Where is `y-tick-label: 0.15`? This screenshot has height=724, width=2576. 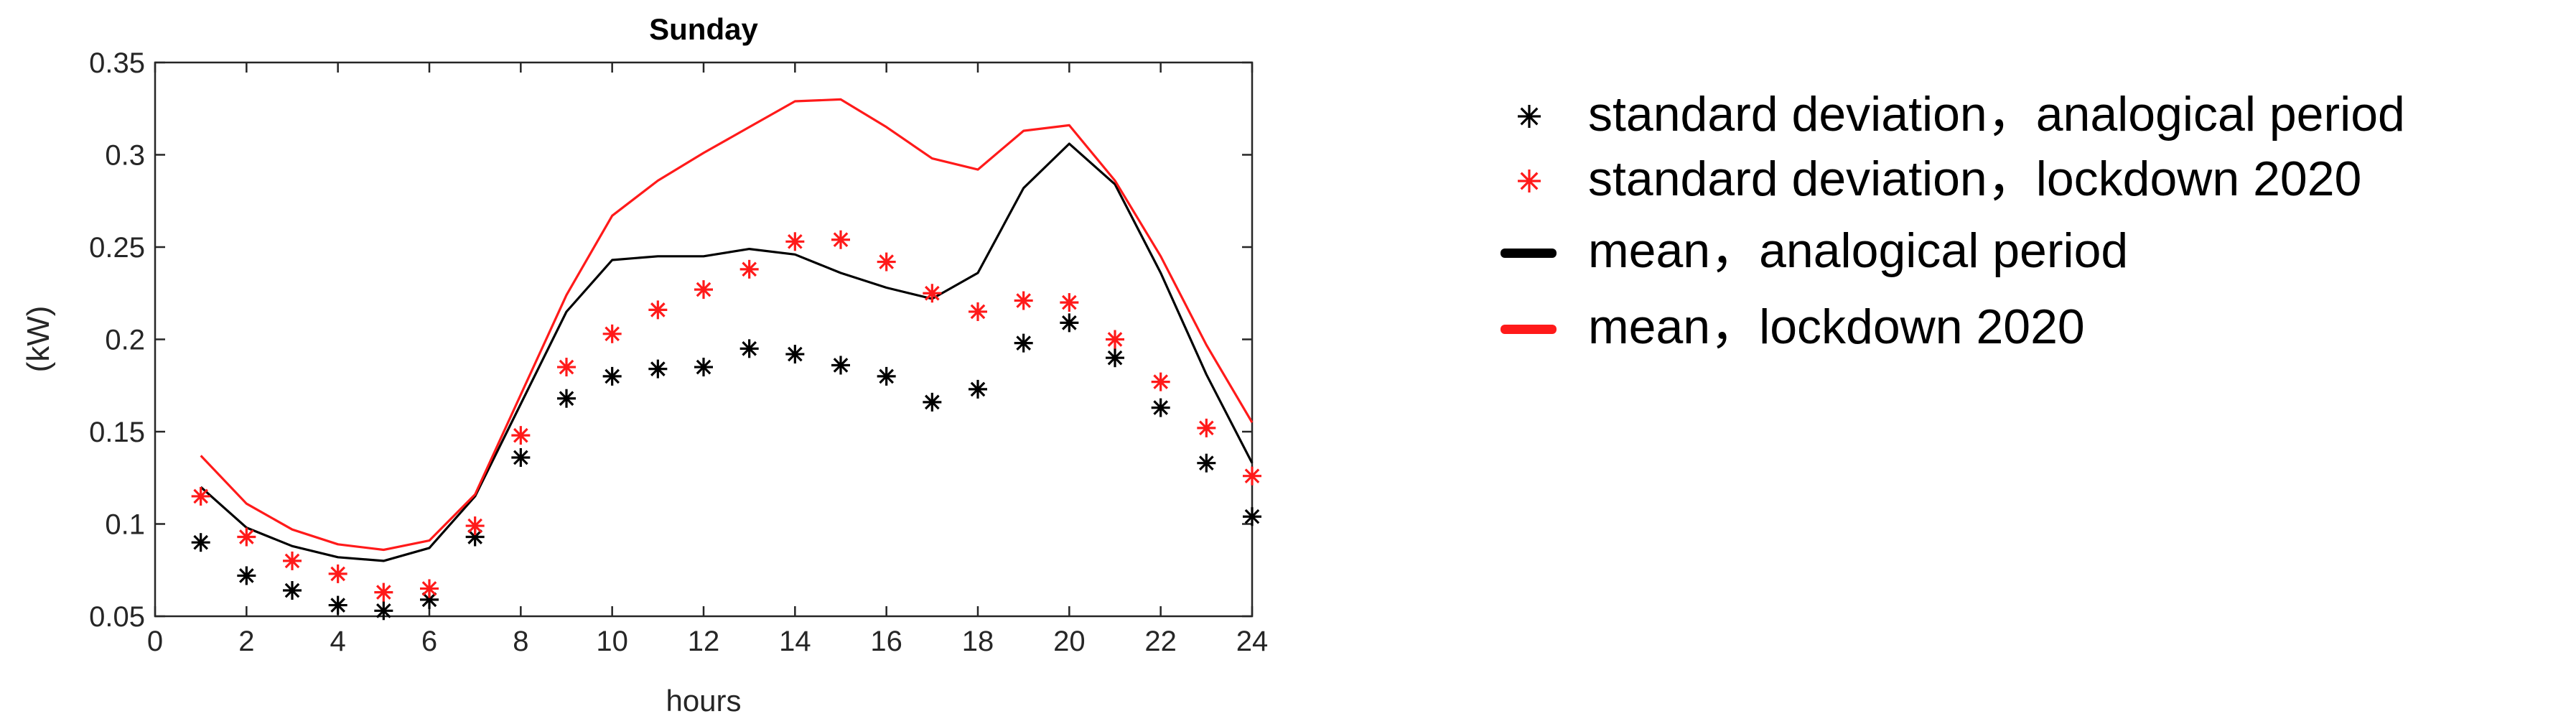 y-tick-label: 0.15 is located at coordinates (117, 432).